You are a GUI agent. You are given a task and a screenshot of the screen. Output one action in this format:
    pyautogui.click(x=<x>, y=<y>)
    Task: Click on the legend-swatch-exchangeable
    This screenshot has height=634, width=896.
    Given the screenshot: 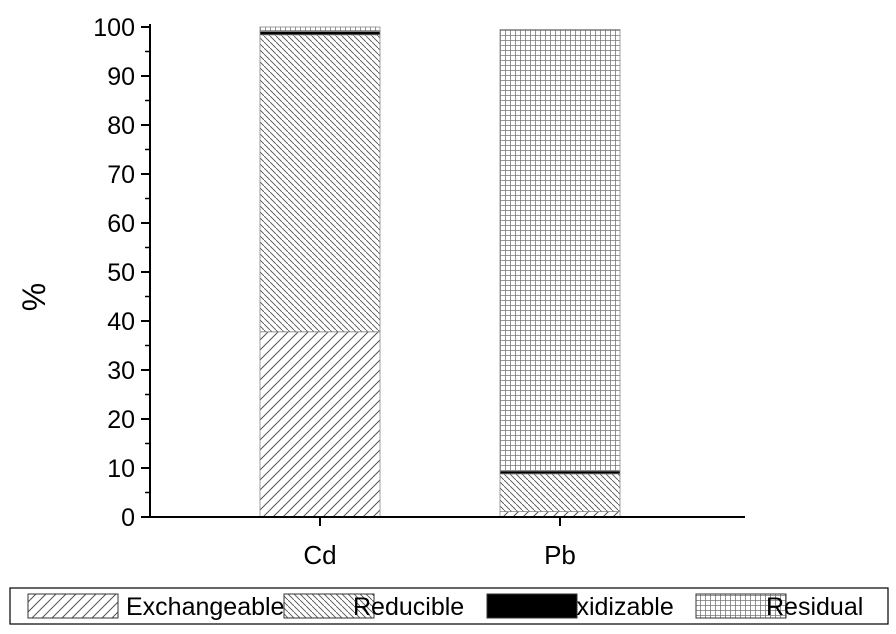 What is the action you would take?
    pyautogui.click(x=73, y=606)
    